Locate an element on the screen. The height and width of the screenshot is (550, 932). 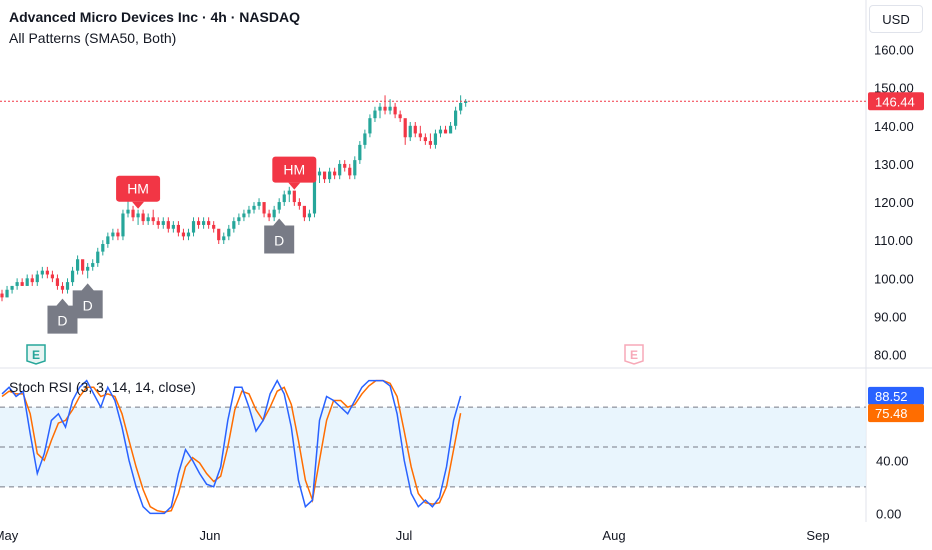
price-tick-label: 90.00 is located at coordinates (890, 316).